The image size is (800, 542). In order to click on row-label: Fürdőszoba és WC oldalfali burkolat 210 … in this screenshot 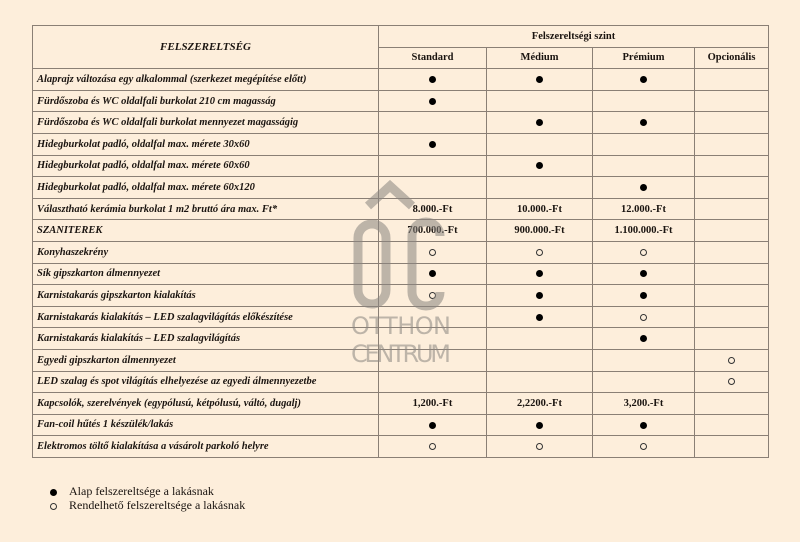, I will do `click(205, 101)`.